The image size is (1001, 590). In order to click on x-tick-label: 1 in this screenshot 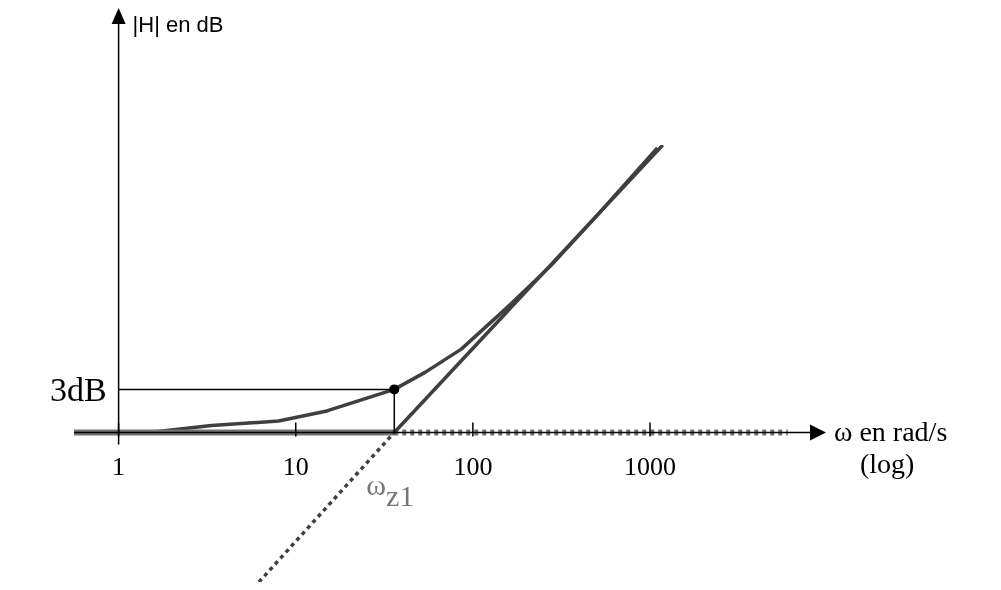, I will do `click(119, 466)`.